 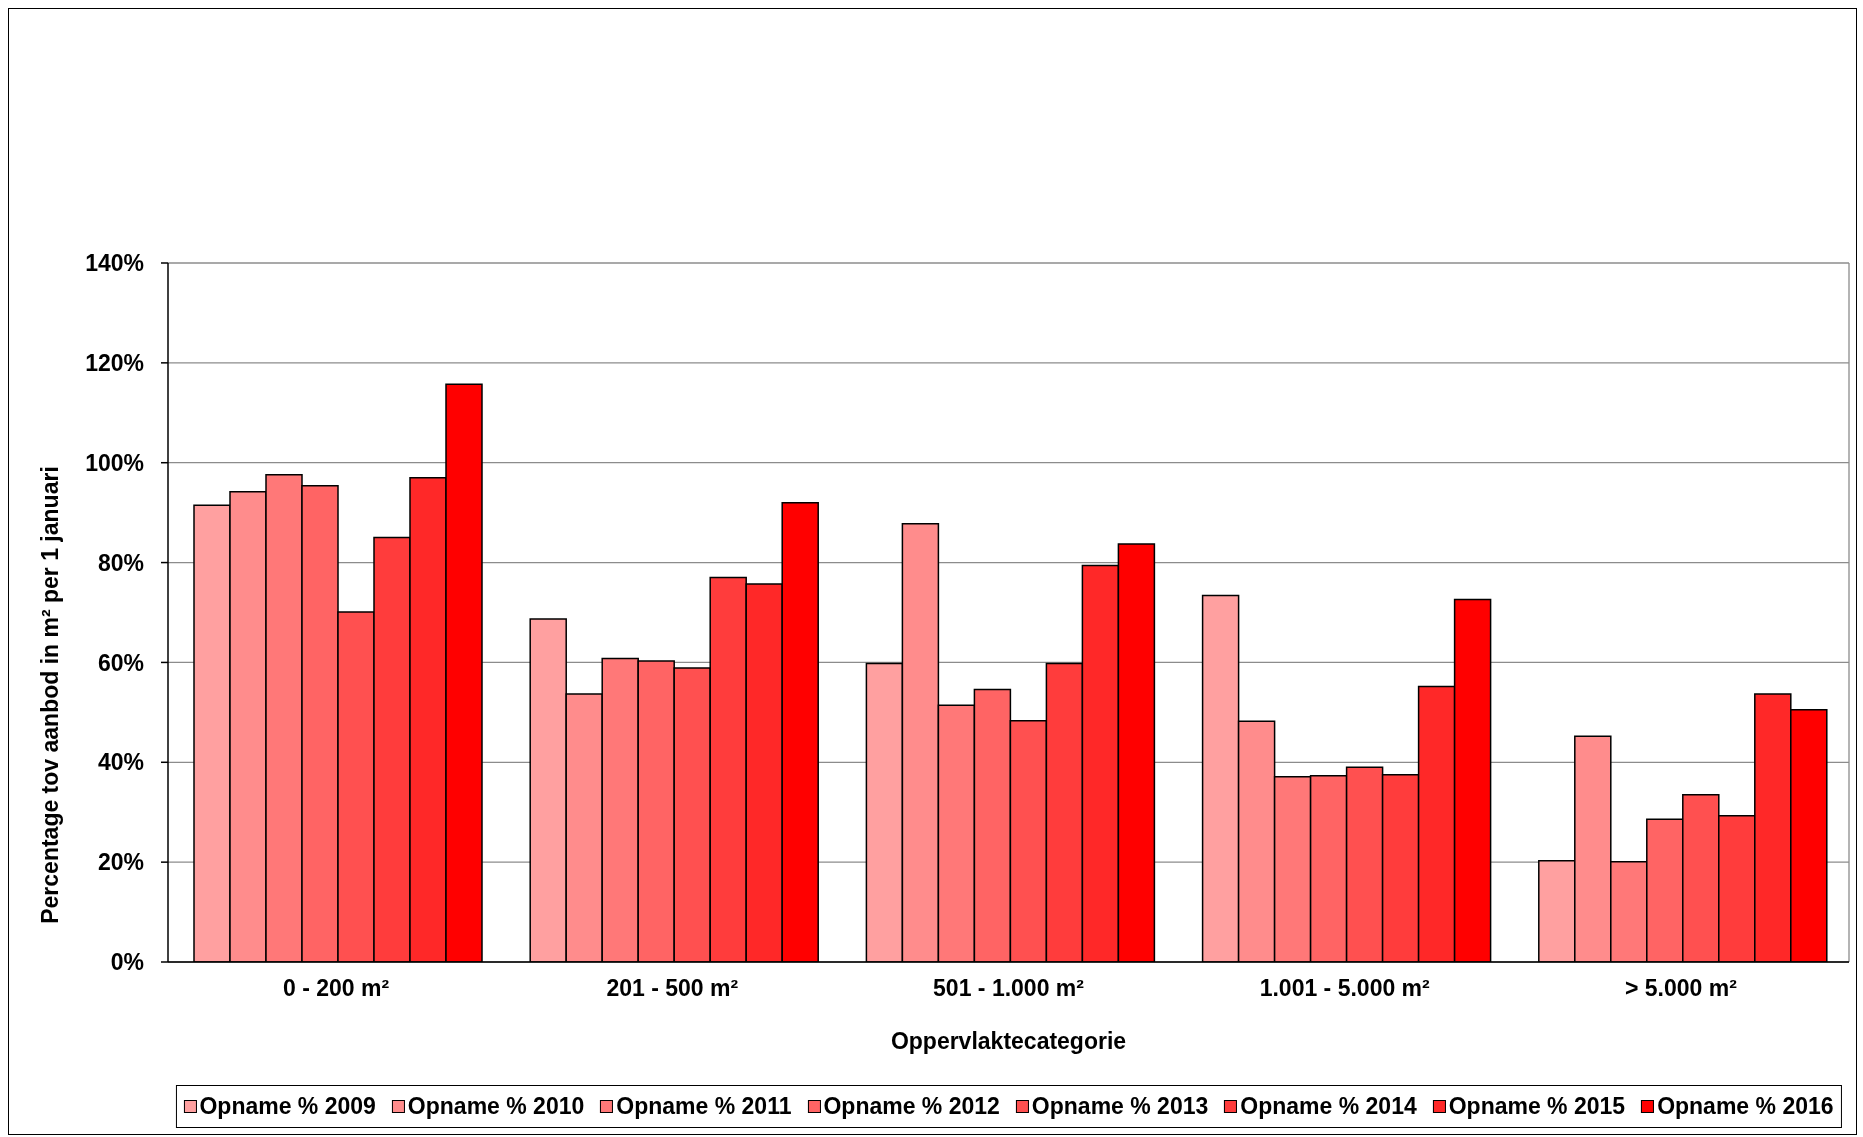 I want to click on y-tick-label: 60%, so click(x=120, y=662).